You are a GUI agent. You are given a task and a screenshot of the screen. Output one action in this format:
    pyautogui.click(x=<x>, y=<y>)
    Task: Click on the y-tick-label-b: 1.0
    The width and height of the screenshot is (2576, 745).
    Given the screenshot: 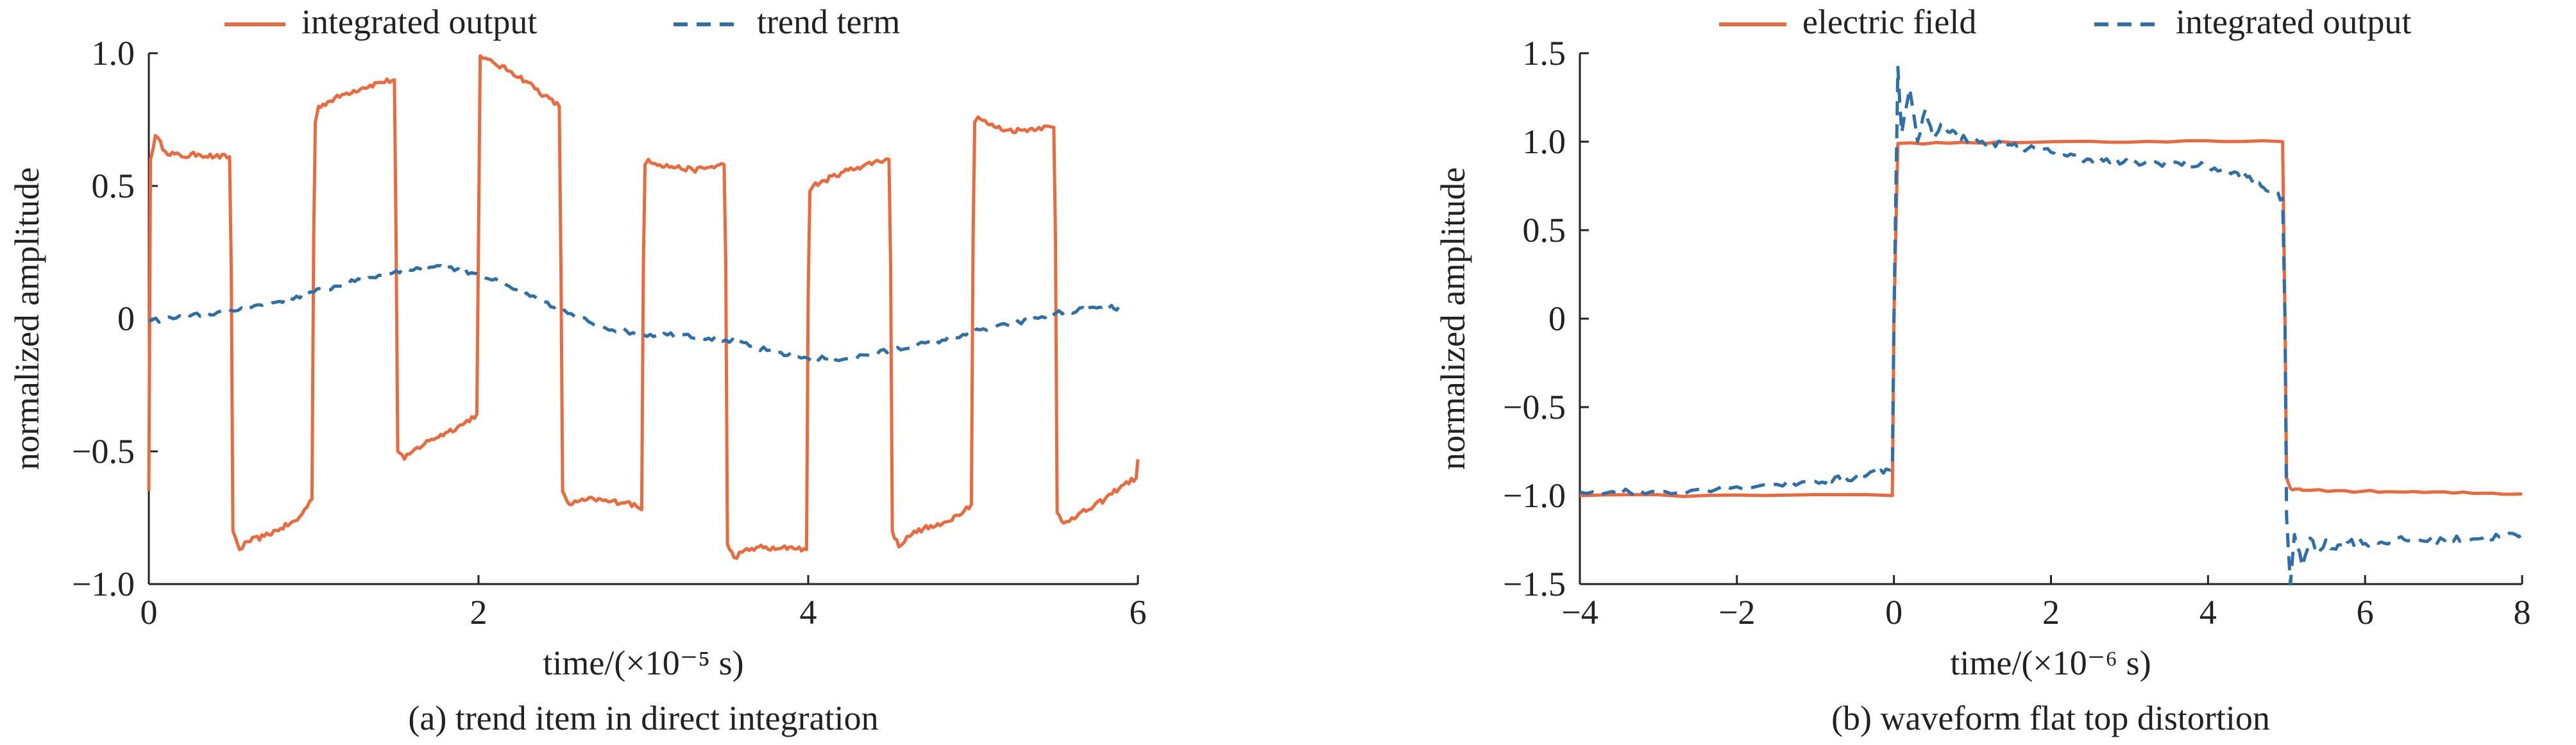 What is the action you would take?
    pyautogui.click(x=1544, y=141)
    